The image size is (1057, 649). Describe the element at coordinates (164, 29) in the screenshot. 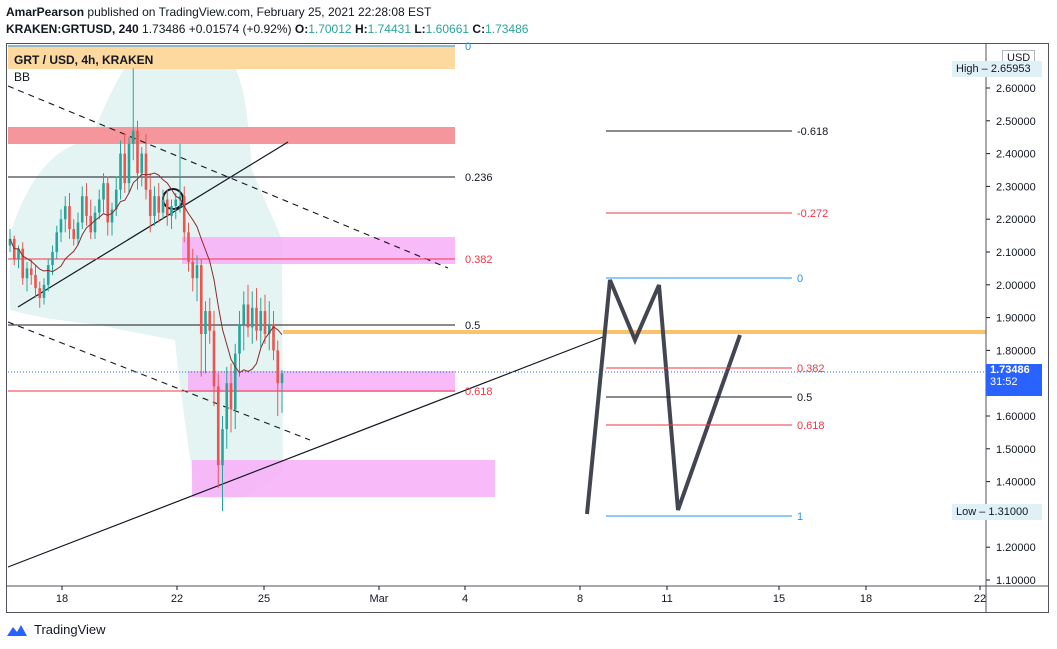

I see `last-price: 1.73486` at that location.